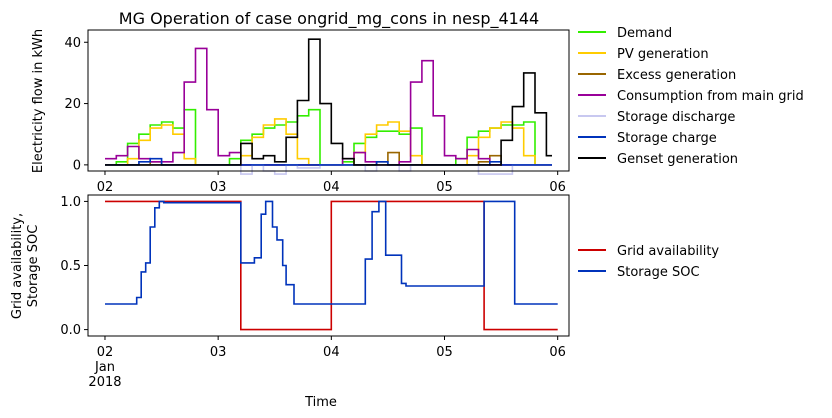 This screenshot has height=418, width=832. I want to click on bottom-series-storage-soc, so click(331, 252).